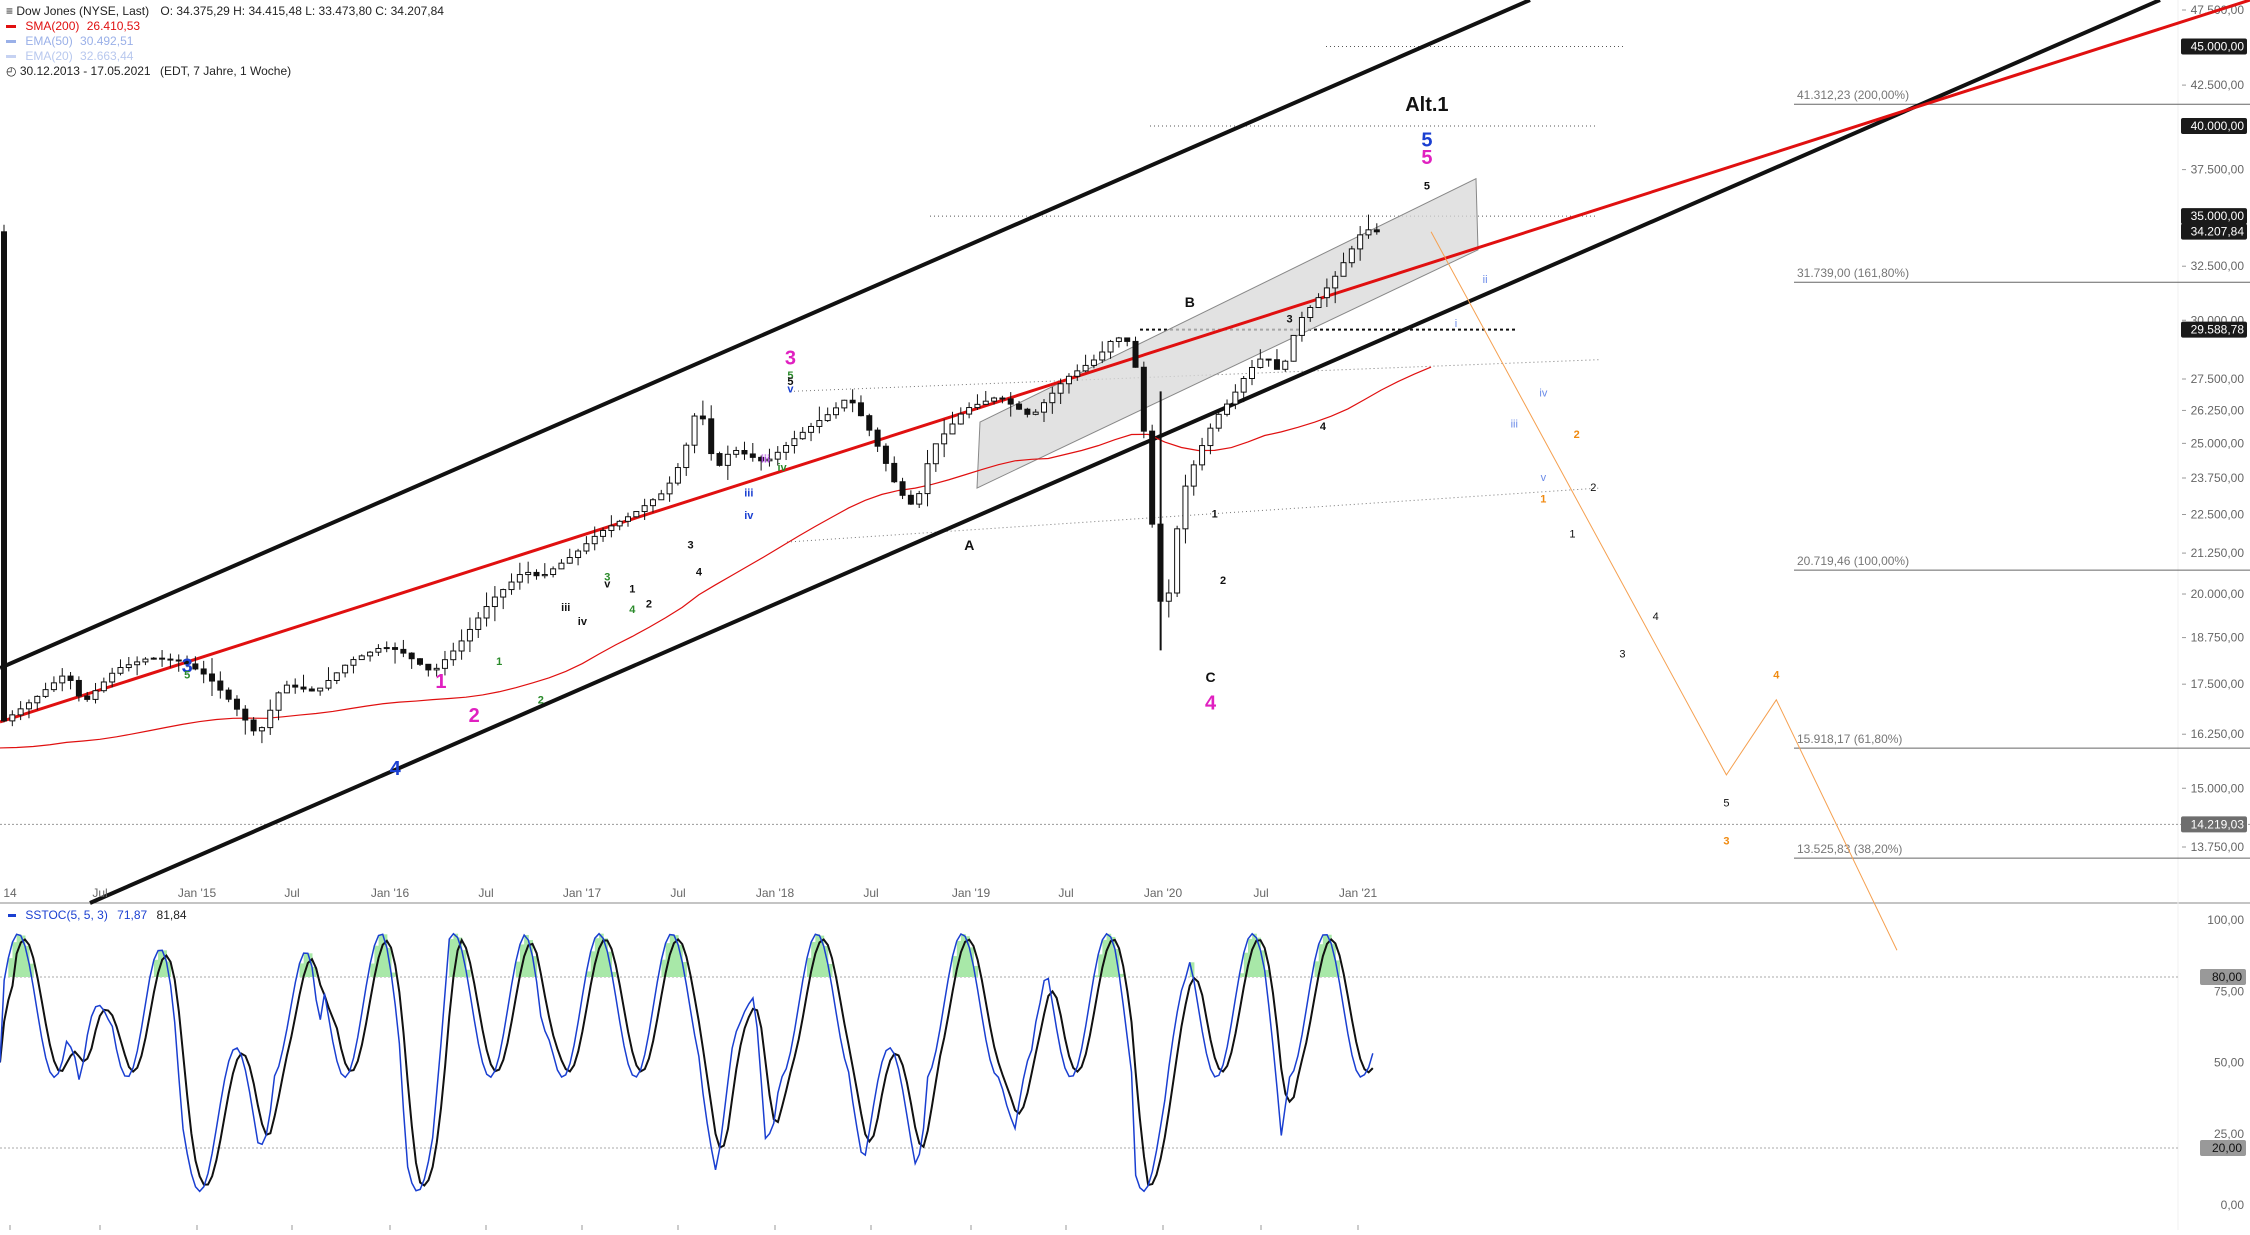 This screenshot has width=2250, height=1235. What do you see at coordinates (2218, 126) in the screenshot?
I see `price-tag-label: 40.000,00` at bounding box center [2218, 126].